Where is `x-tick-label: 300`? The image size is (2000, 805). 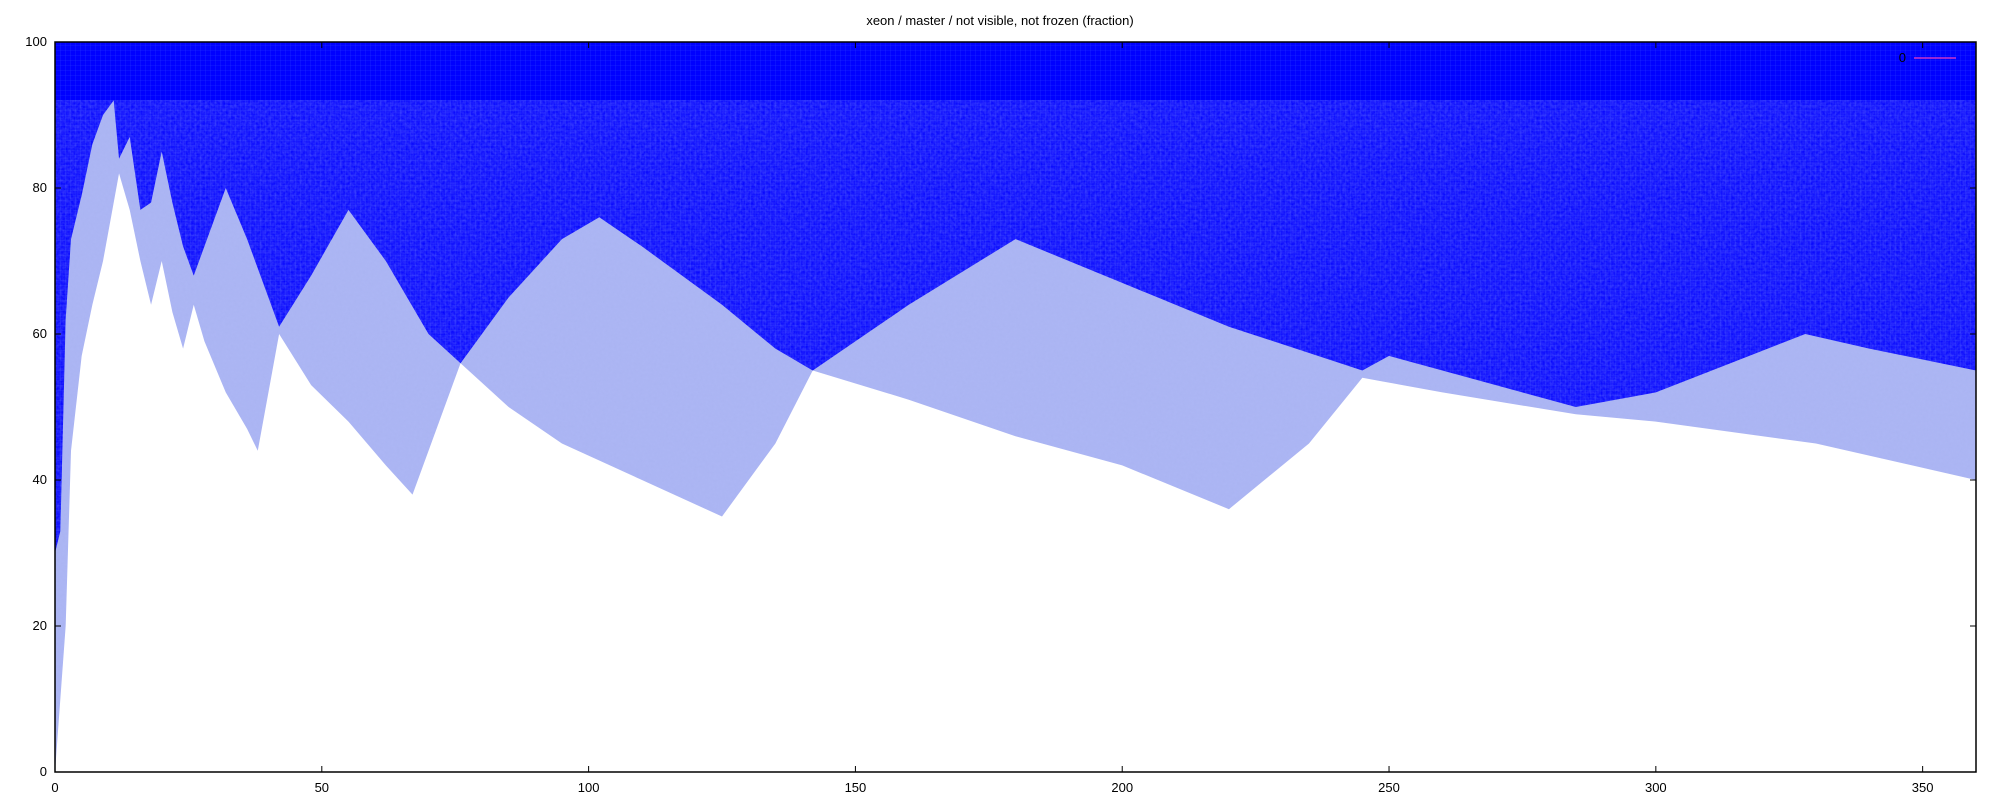 x-tick-label: 300 is located at coordinates (1656, 787).